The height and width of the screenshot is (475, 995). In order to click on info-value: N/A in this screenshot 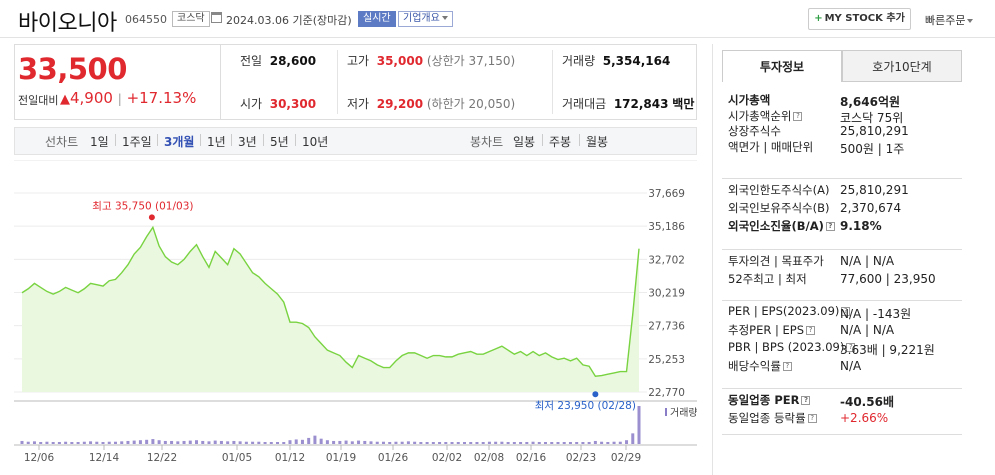, I will do `click(851, 366)`.